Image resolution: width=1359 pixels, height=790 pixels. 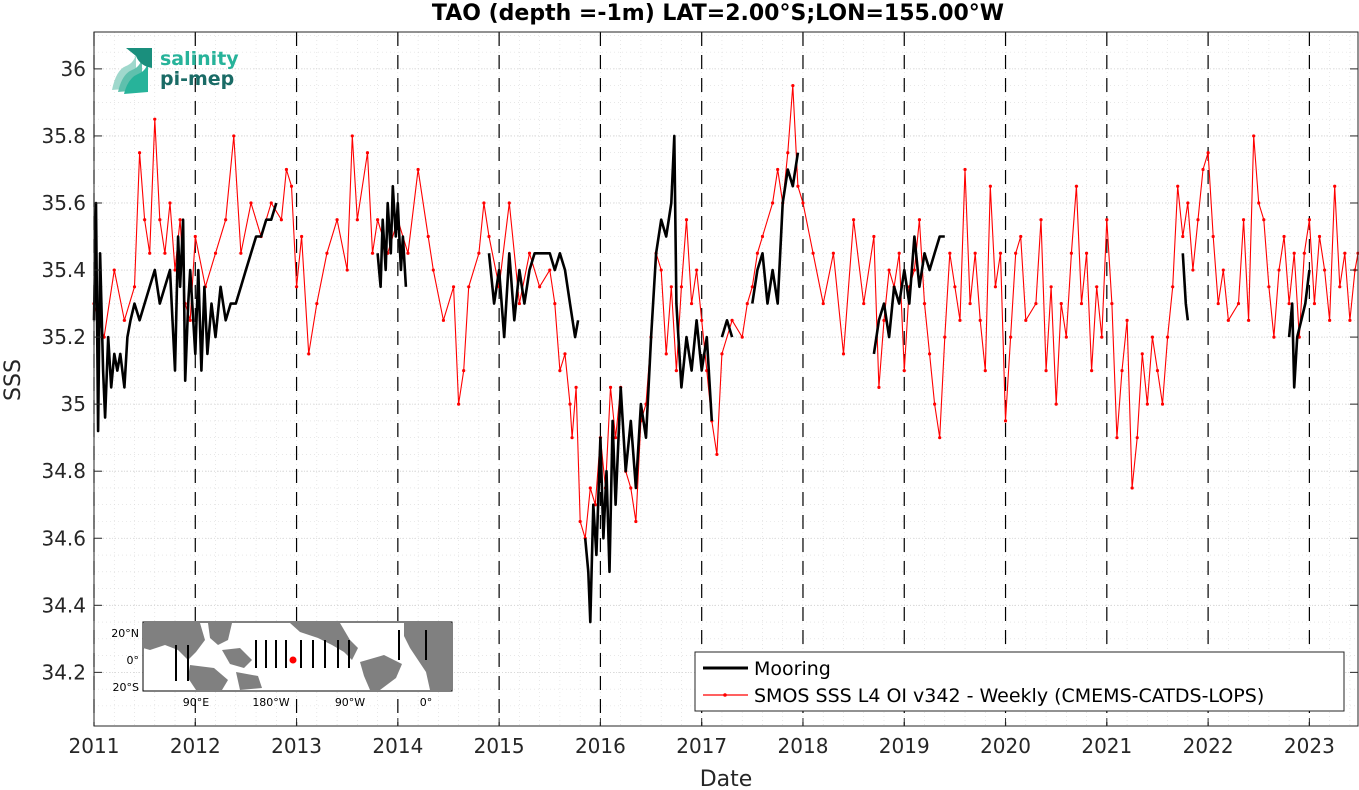 I want to click on x-tick-label: 2019, so click(x=904, y=746).